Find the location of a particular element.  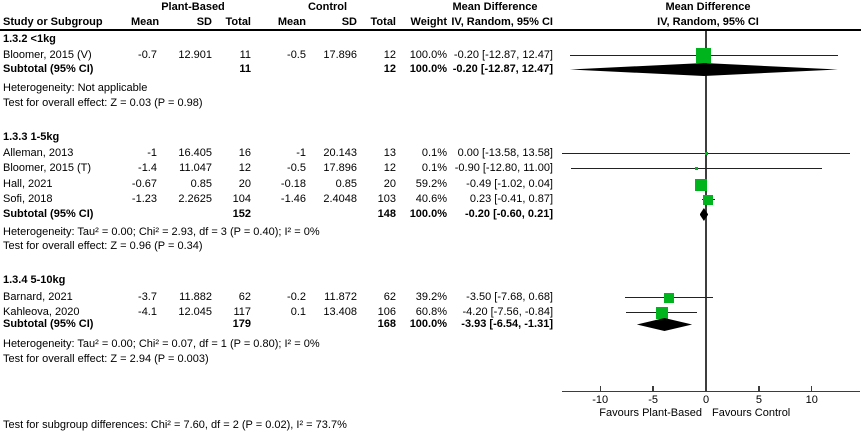

weight-cell: 59.2% is located at coordinates (431, 184).